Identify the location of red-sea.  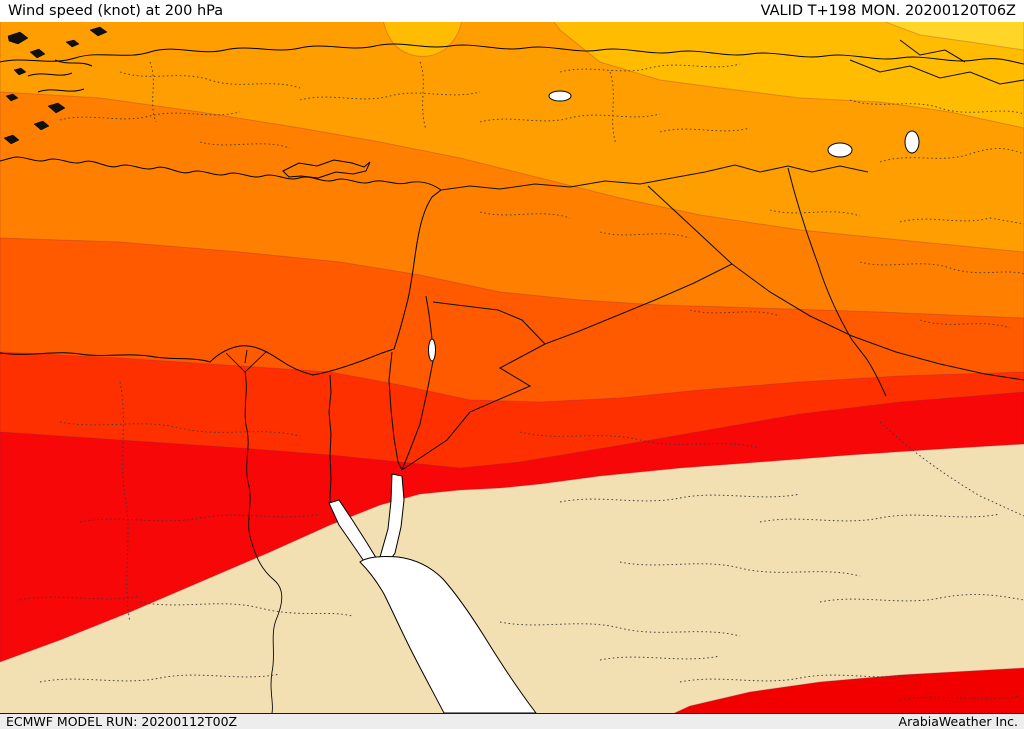
(448, 635).